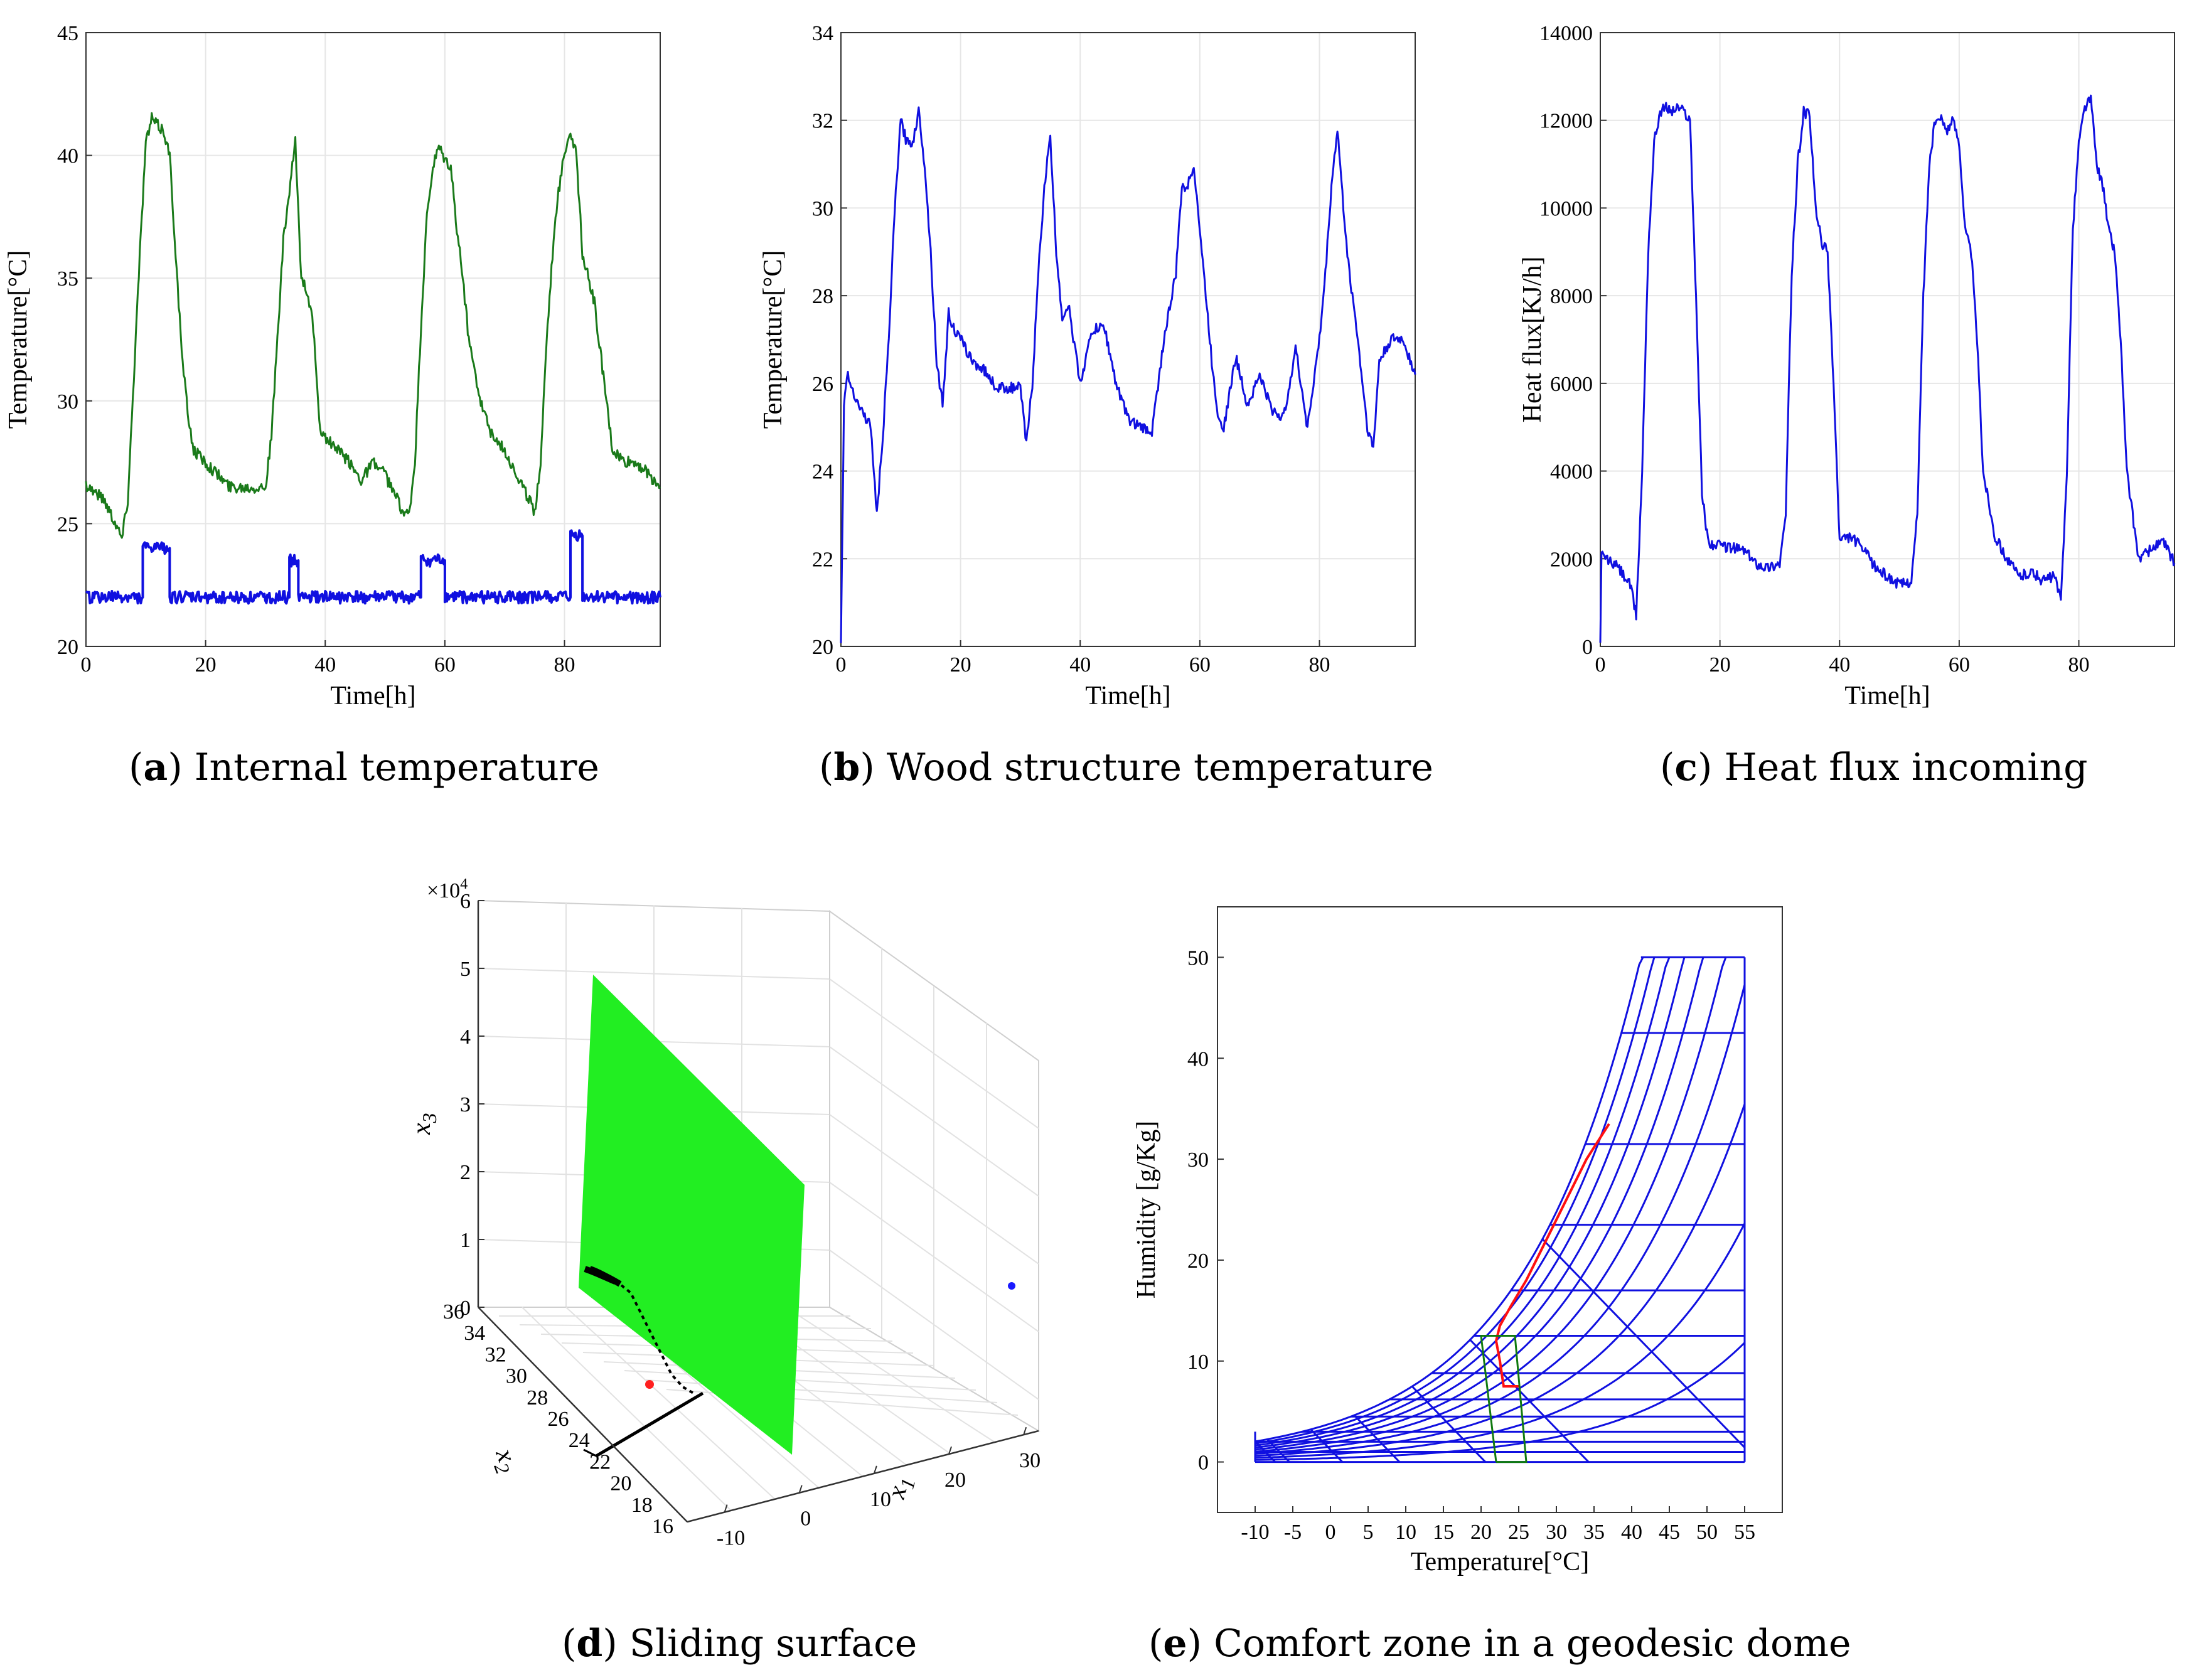 This screenshot has height=1680, width=2199. I want to click on trajectory-3d, so click(643, 1362).